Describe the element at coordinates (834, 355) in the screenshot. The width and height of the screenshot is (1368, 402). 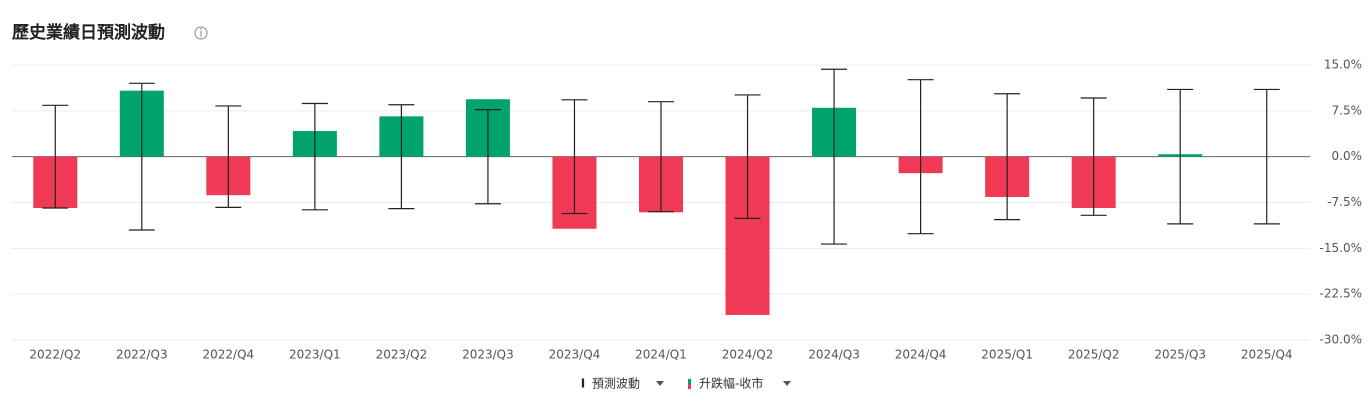
I see `x-tick-label: 2024/Q3` at that location.